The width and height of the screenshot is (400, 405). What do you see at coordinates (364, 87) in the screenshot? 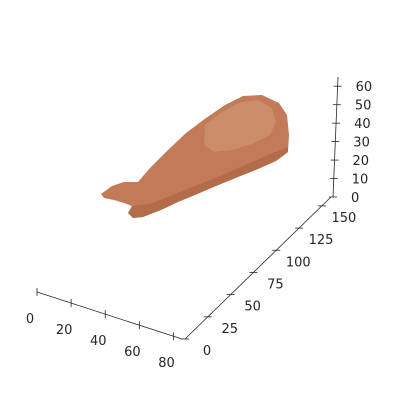
I see `z-tick-label: 60` at bounding box center [364, 87].